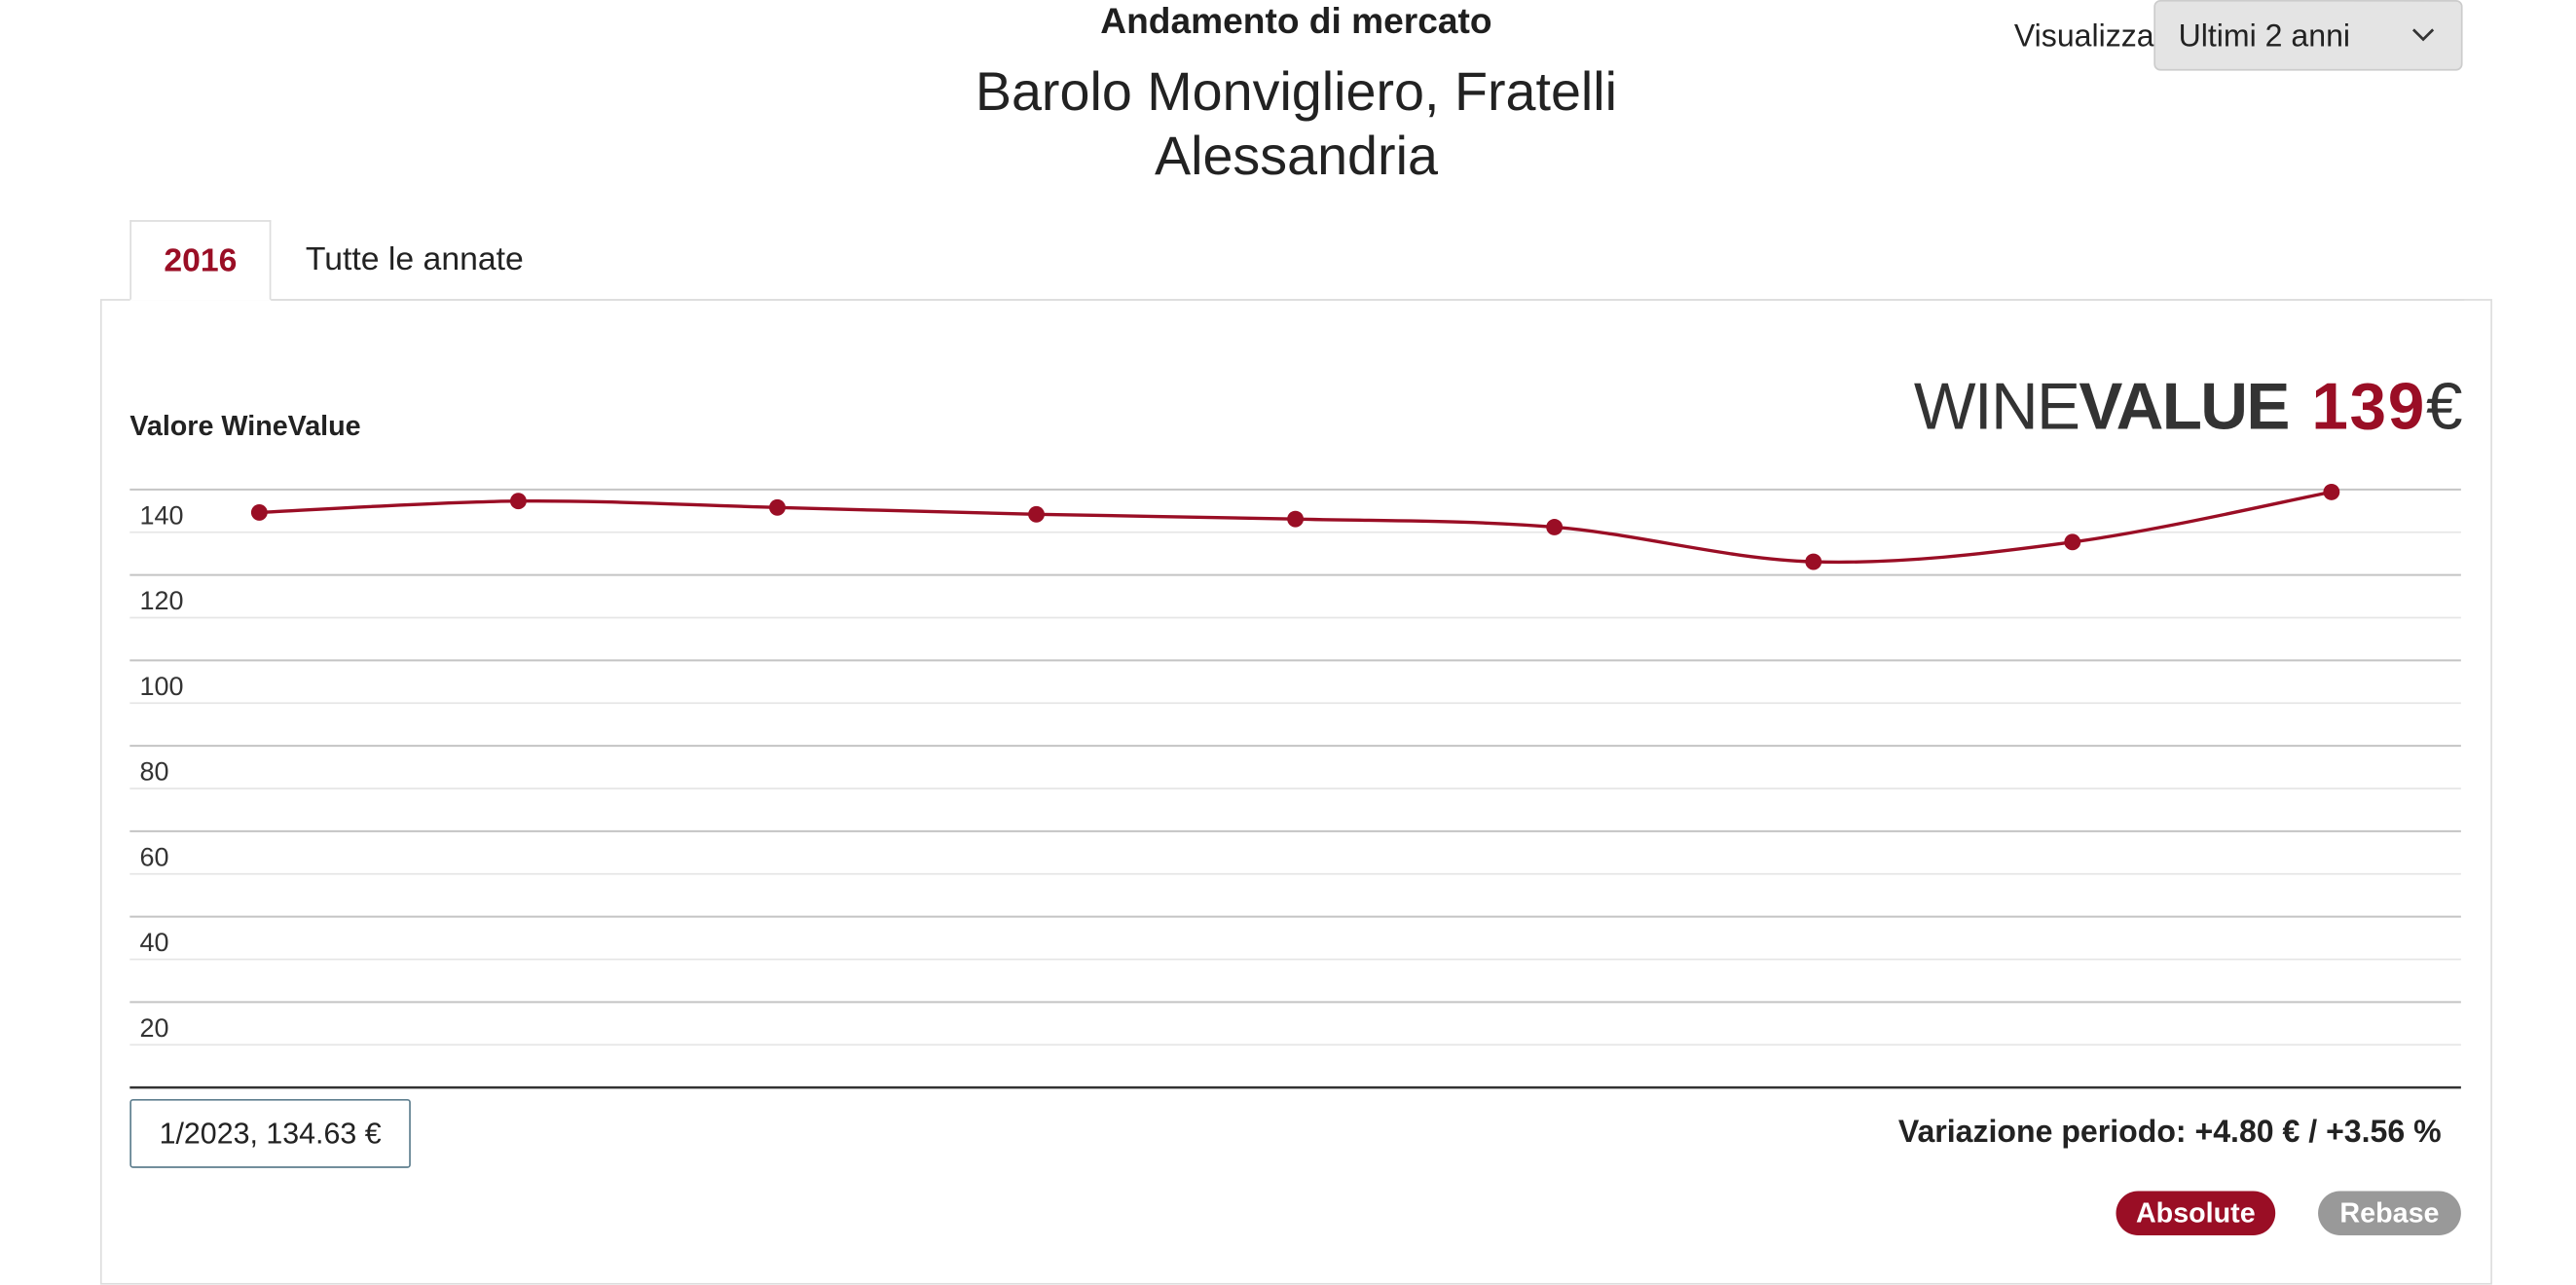 This screenshot has height=1285, width=2576. I want to click on variation: Variazione periodo: +4.80 € / +3.56 %, so click(2169, 1133).